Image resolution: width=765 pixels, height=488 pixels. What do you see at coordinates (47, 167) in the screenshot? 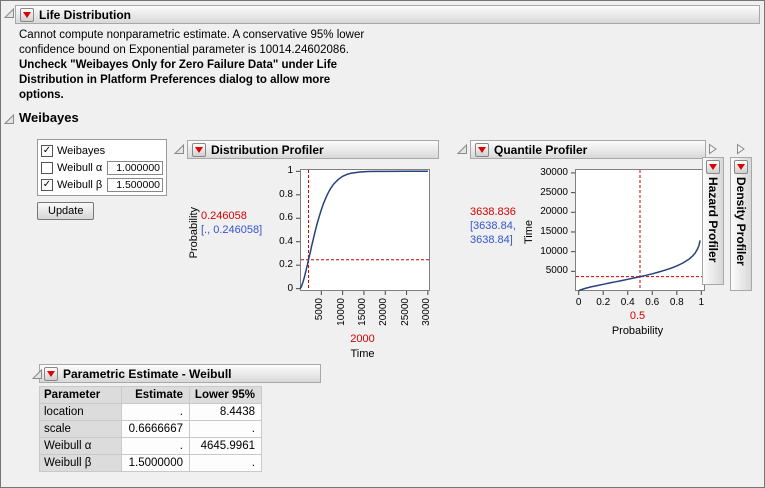
I see `checkbox-weibull-alpha` at bounding box center [47, 167].